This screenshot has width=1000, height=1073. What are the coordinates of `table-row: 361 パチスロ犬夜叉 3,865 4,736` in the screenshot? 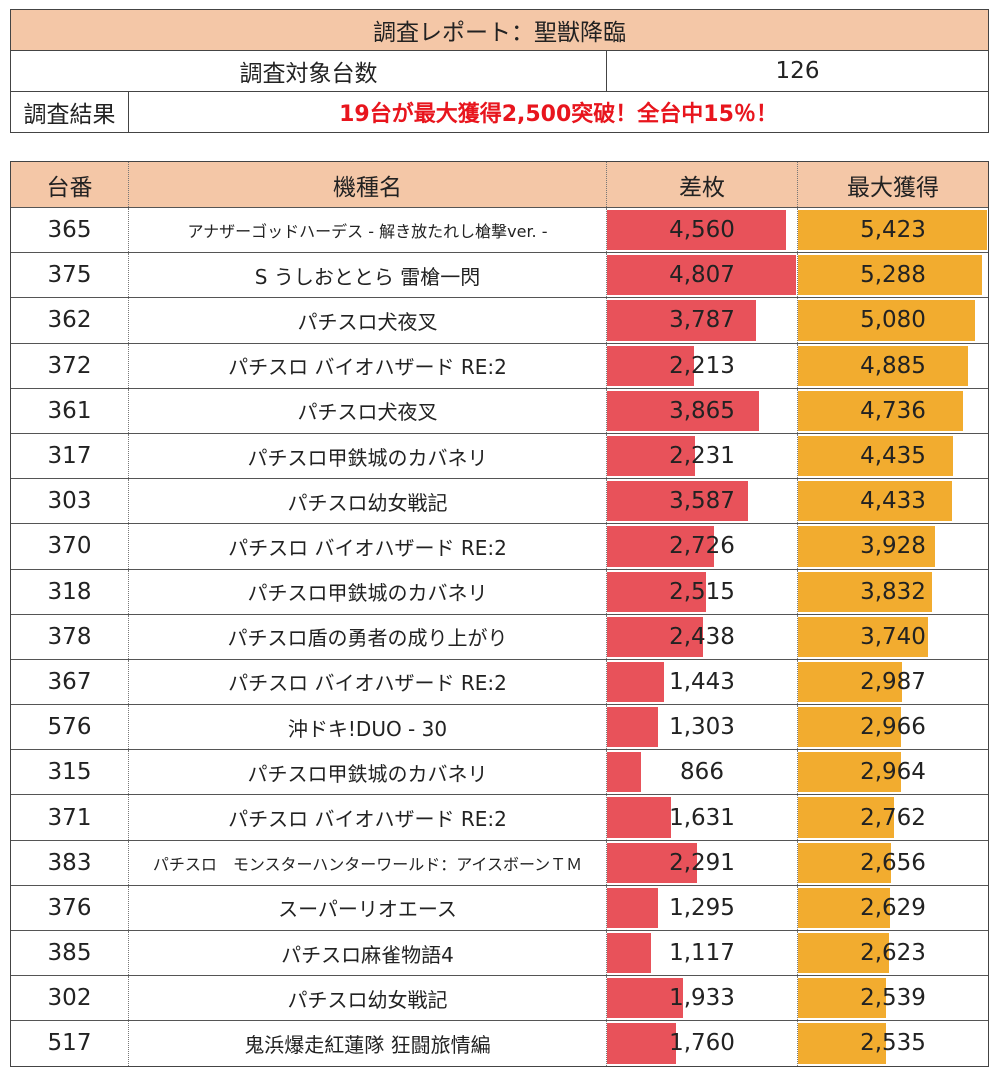 It's located at (499, 410).